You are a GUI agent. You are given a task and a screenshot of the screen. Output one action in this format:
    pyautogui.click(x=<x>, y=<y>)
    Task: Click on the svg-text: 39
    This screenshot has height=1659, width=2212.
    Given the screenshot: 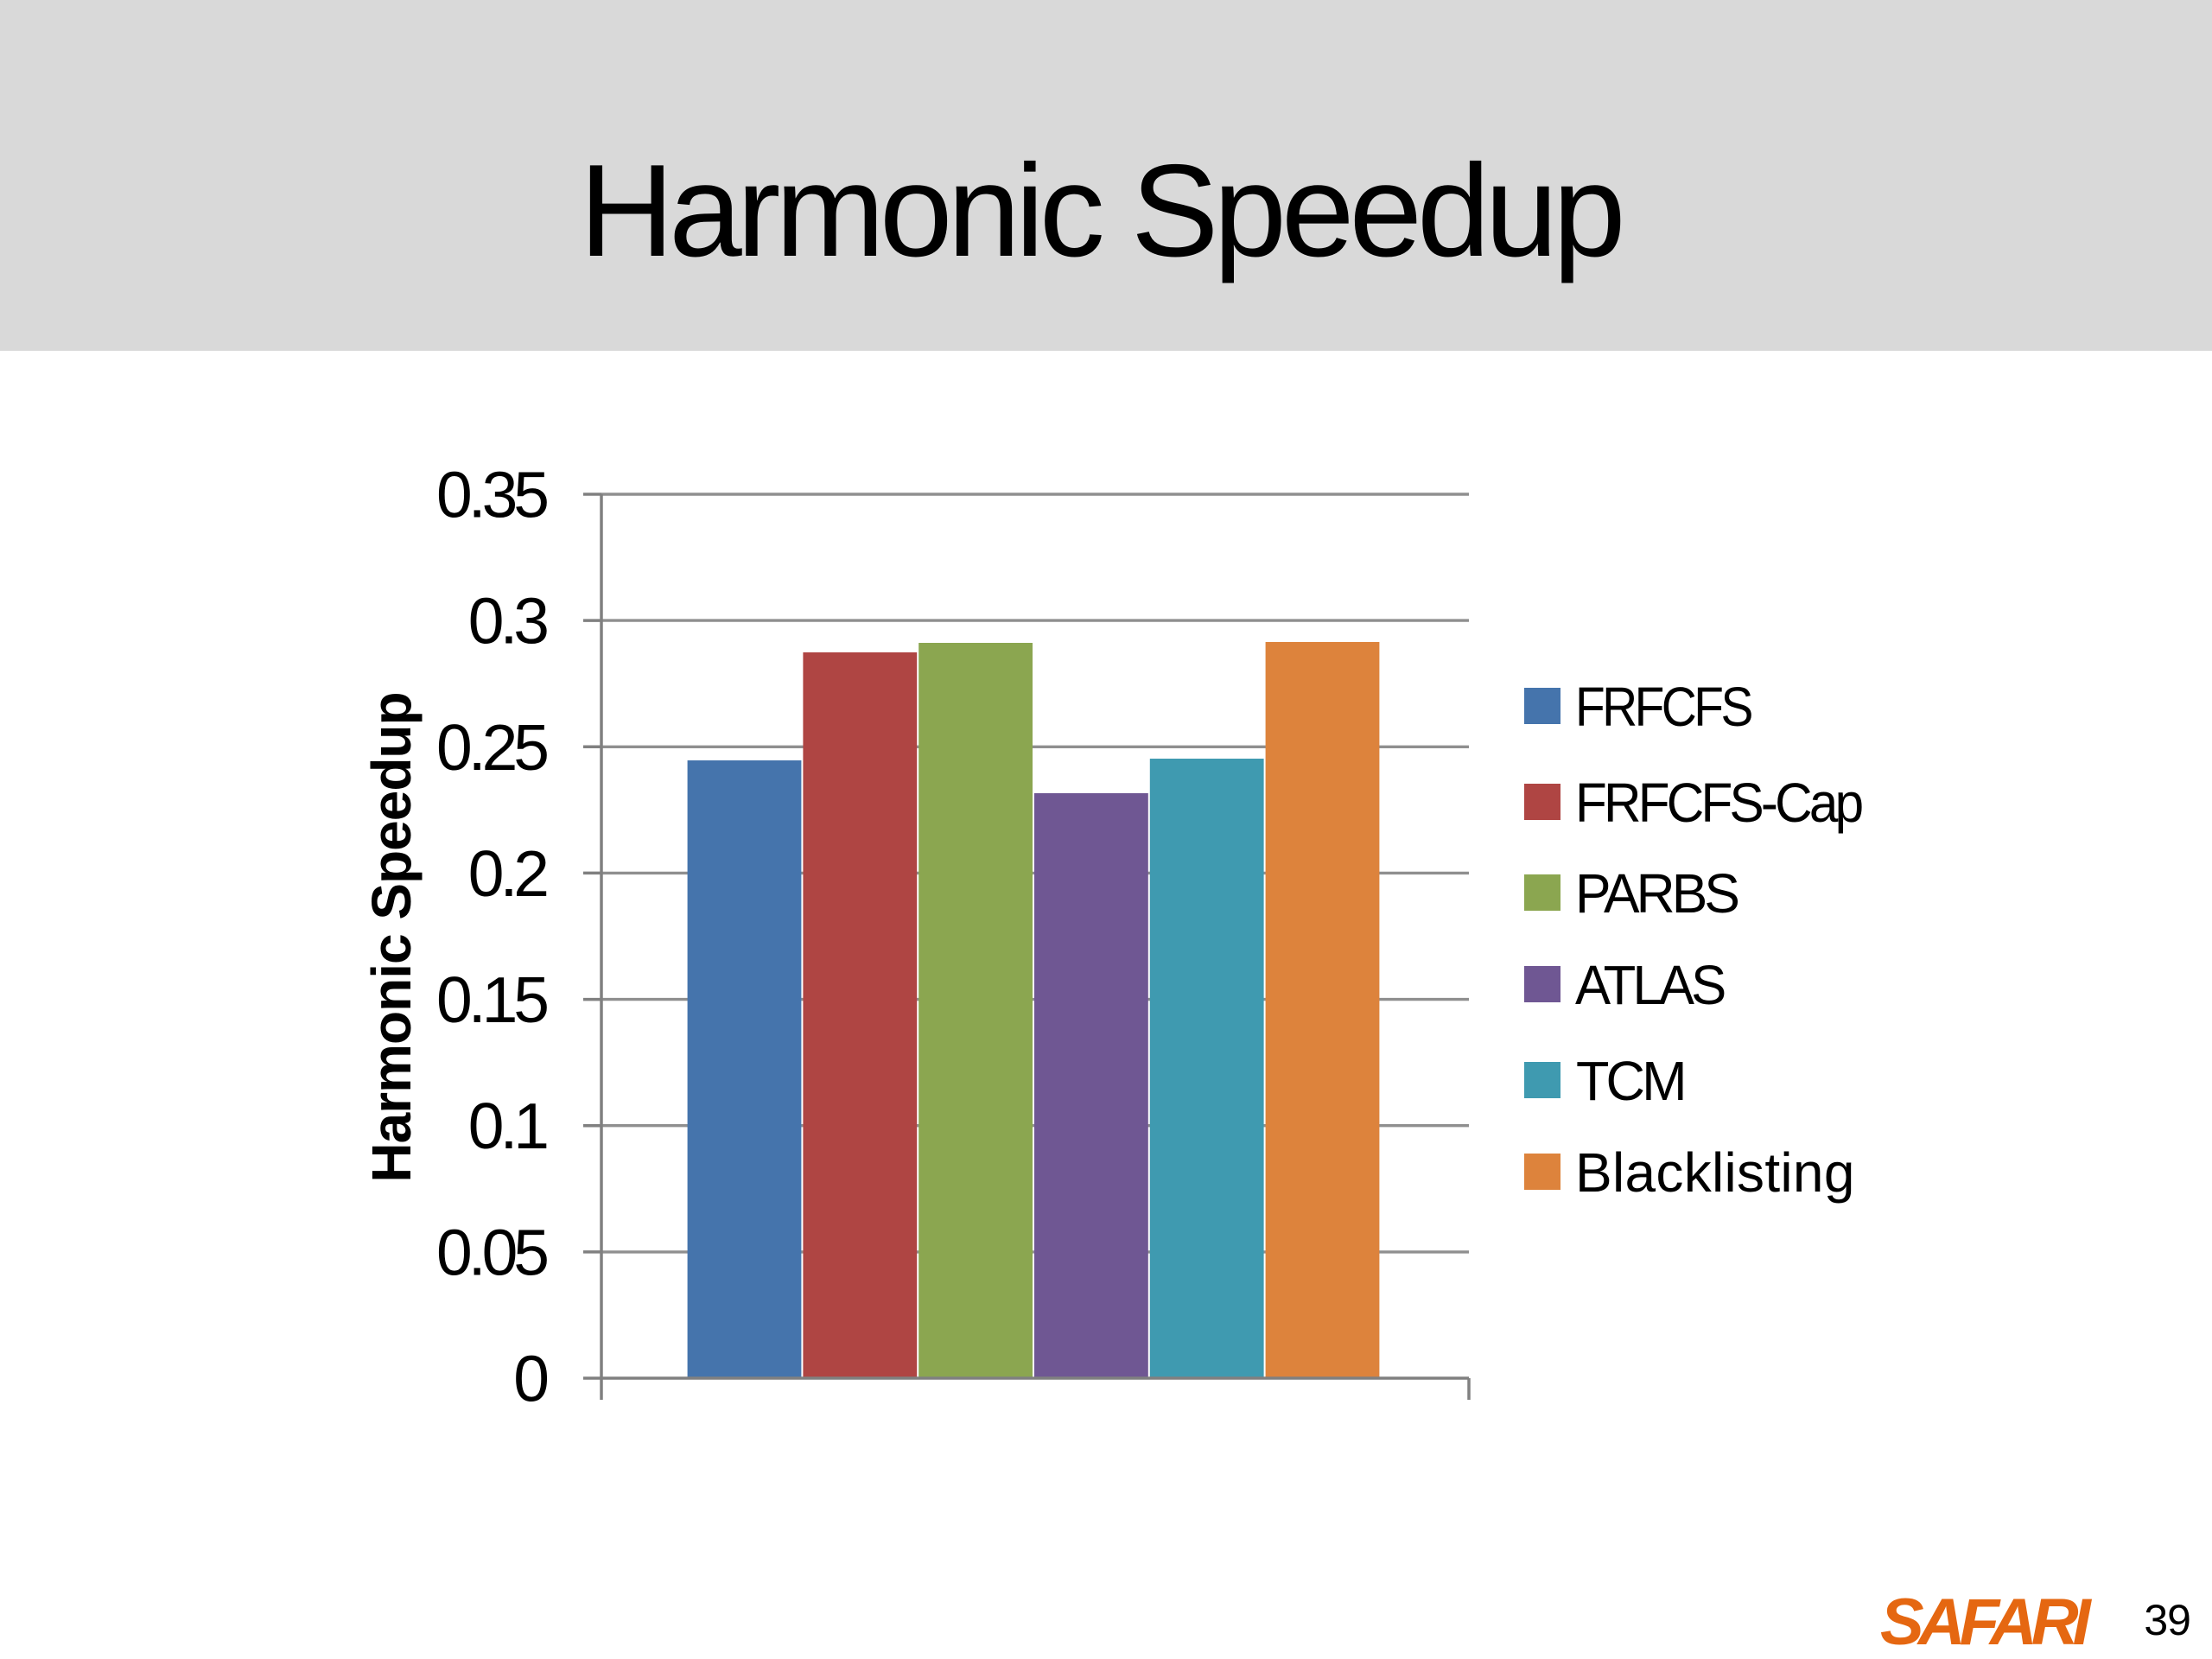 What is the action you would take?
    pyautogui.click(x=2167, y=1620)
    